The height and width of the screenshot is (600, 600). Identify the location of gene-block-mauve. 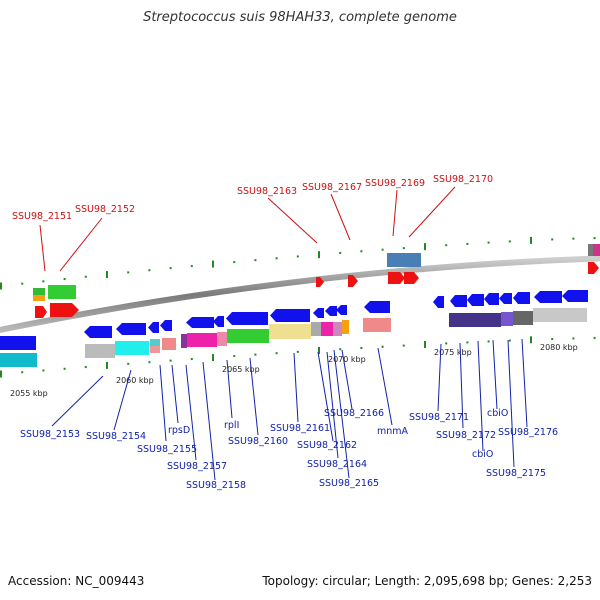
(337, 329).